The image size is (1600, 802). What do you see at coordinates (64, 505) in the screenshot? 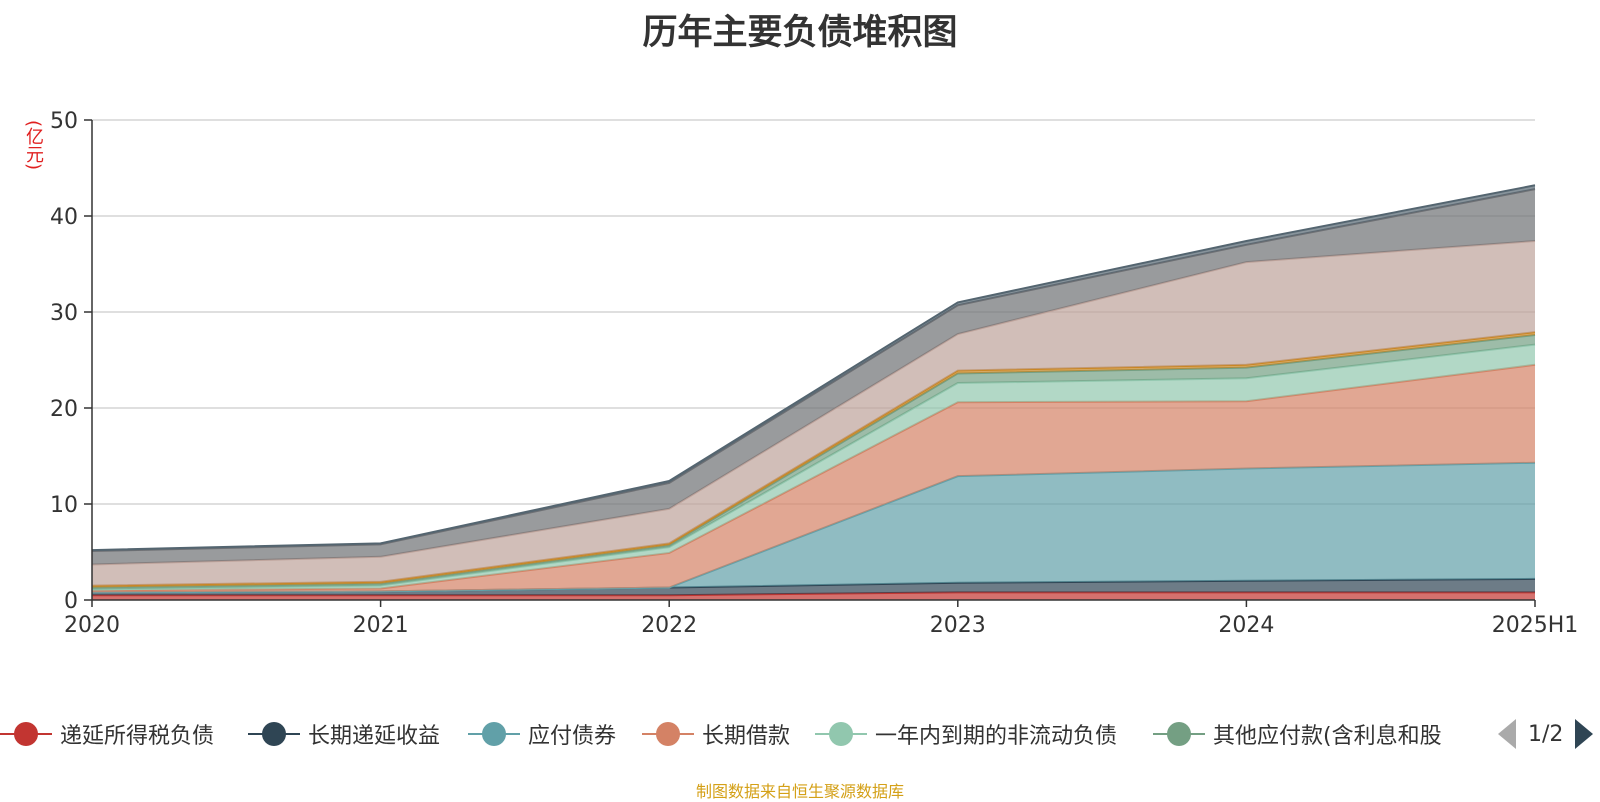
I see `y-tick-label: 10` at bounding box center [64, 505].